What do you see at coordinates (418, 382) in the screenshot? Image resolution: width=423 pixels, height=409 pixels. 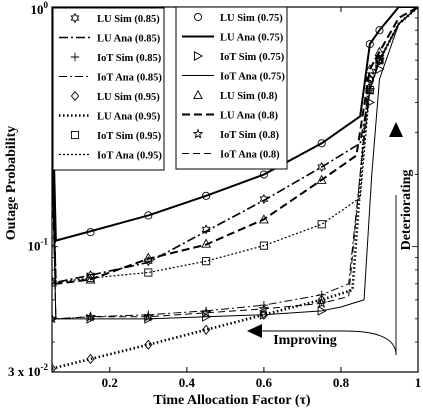 I see `x-tick-label: 1` at bounding box center [418, 382].